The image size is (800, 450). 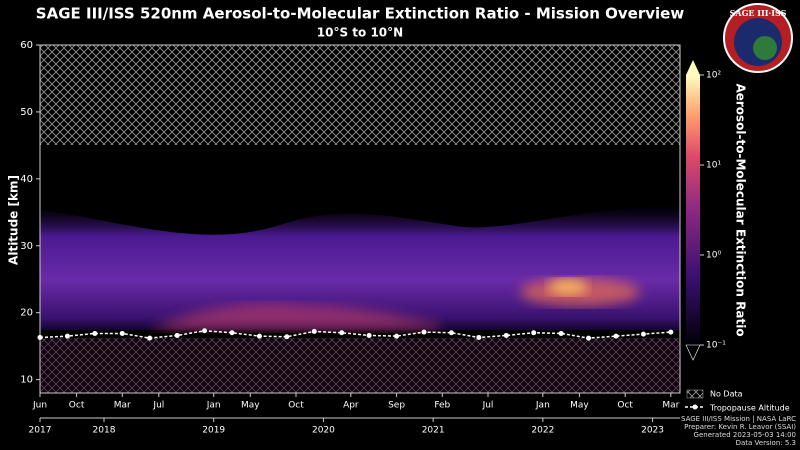 I want to click on footer-text: Generated 2023-05-03 14:00, so click(x=745, y=435).